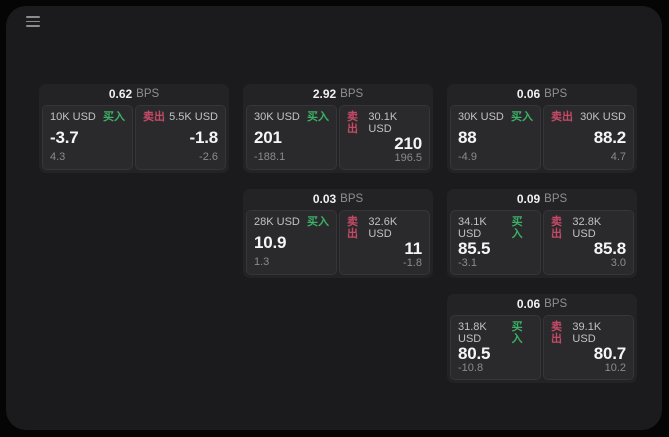  Describe the element at coordinates (413, 248) in the screenshot. I see `sell-value: 11` at that location.